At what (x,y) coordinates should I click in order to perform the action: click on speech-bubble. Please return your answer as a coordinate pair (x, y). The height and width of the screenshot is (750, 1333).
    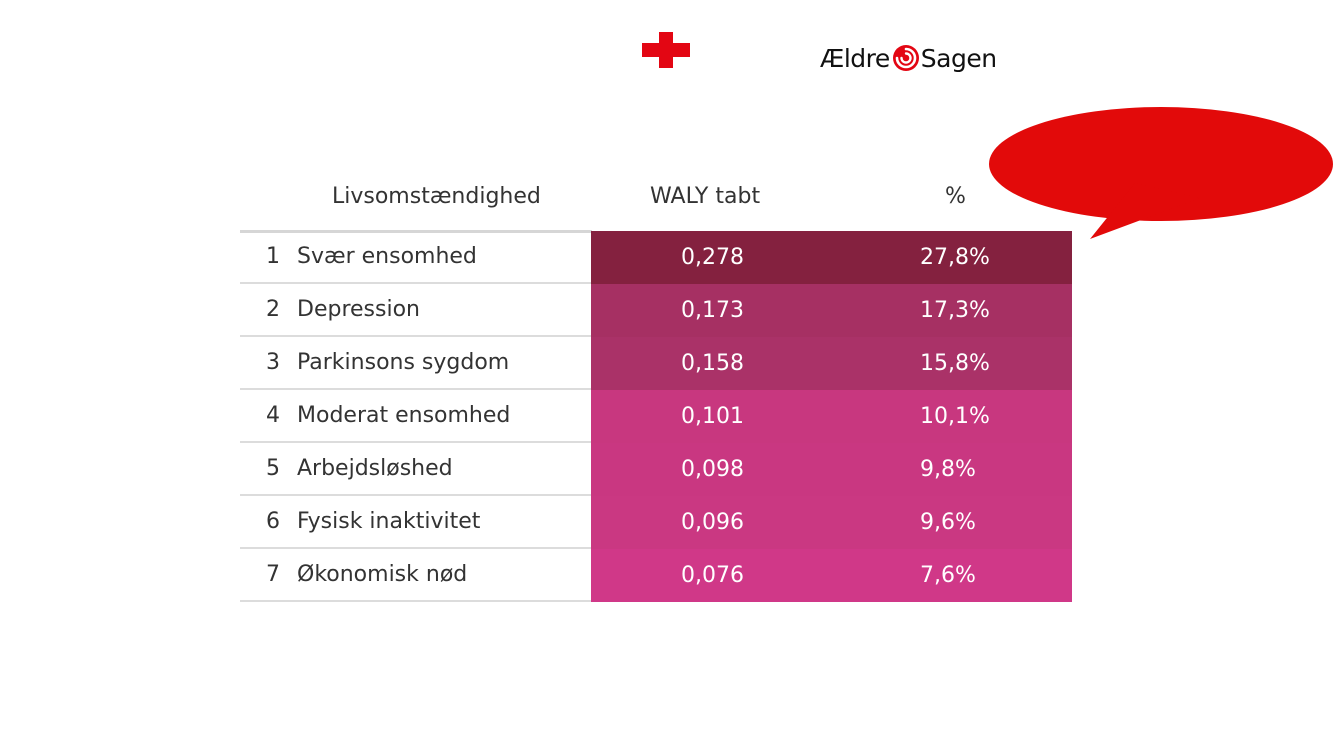
    Looking at the image, I should click on (1161, 173).